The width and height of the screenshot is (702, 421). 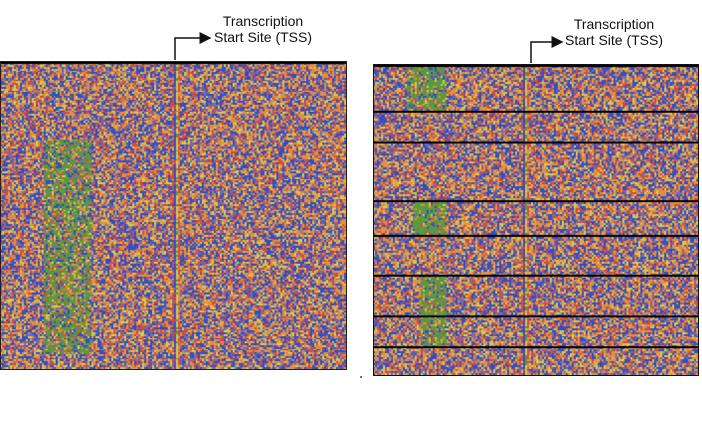 I want to click on tss-annotation-right: Transcription Start Site (TSS), so click(x=614, y=32).